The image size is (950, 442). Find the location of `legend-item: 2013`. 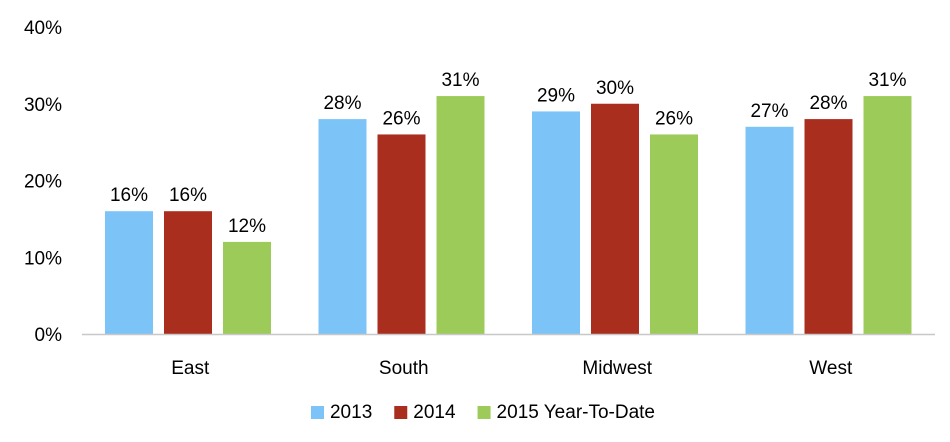

legend-item: 2013 is located at coordinates (341, 412).